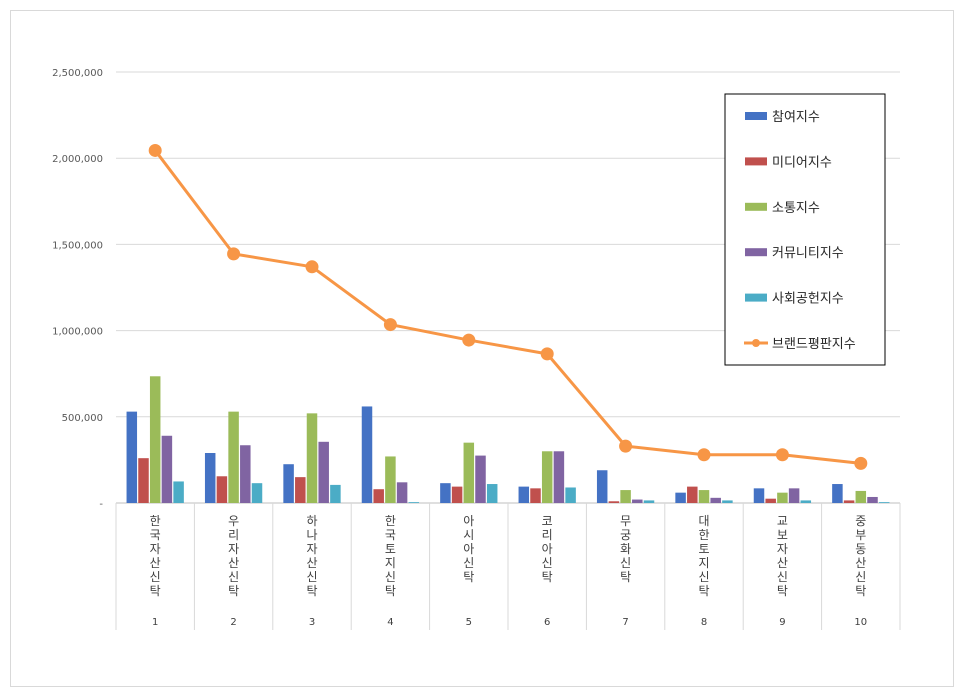 This screenshot has width=966, height=699. Describe the element at coordinates (808, 299) in the screenshot. I see `legend-label: 사회공헌지수` at that location.